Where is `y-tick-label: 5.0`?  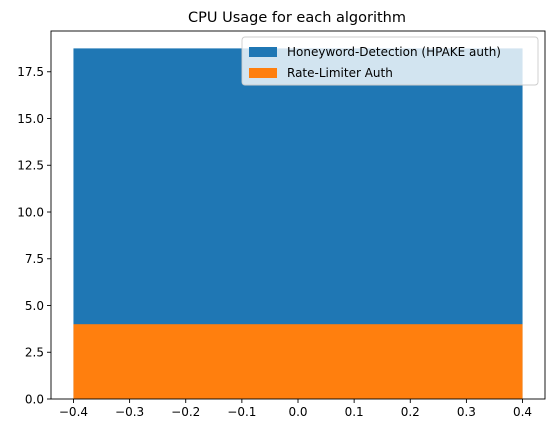 y-tick-label: 5.0 is located at coordinates (34, 306).